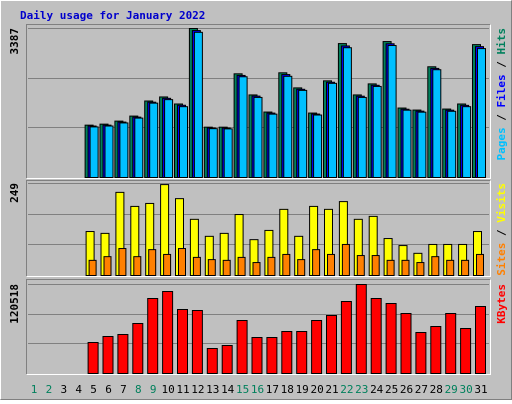  Describe the element at coordinates (451, 389) in the screenshot. I see `x-tick-label: 29` at that location.